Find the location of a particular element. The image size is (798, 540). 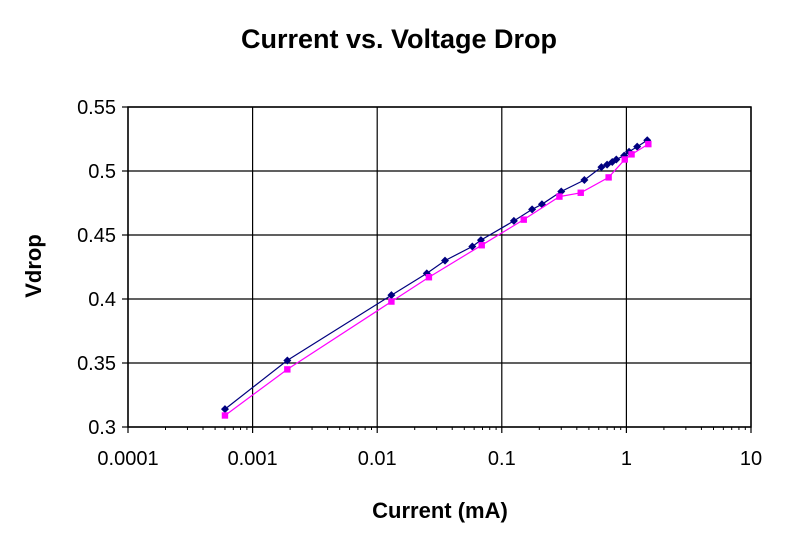

x-tick-label: 1 is located at coordinates (626, 459).